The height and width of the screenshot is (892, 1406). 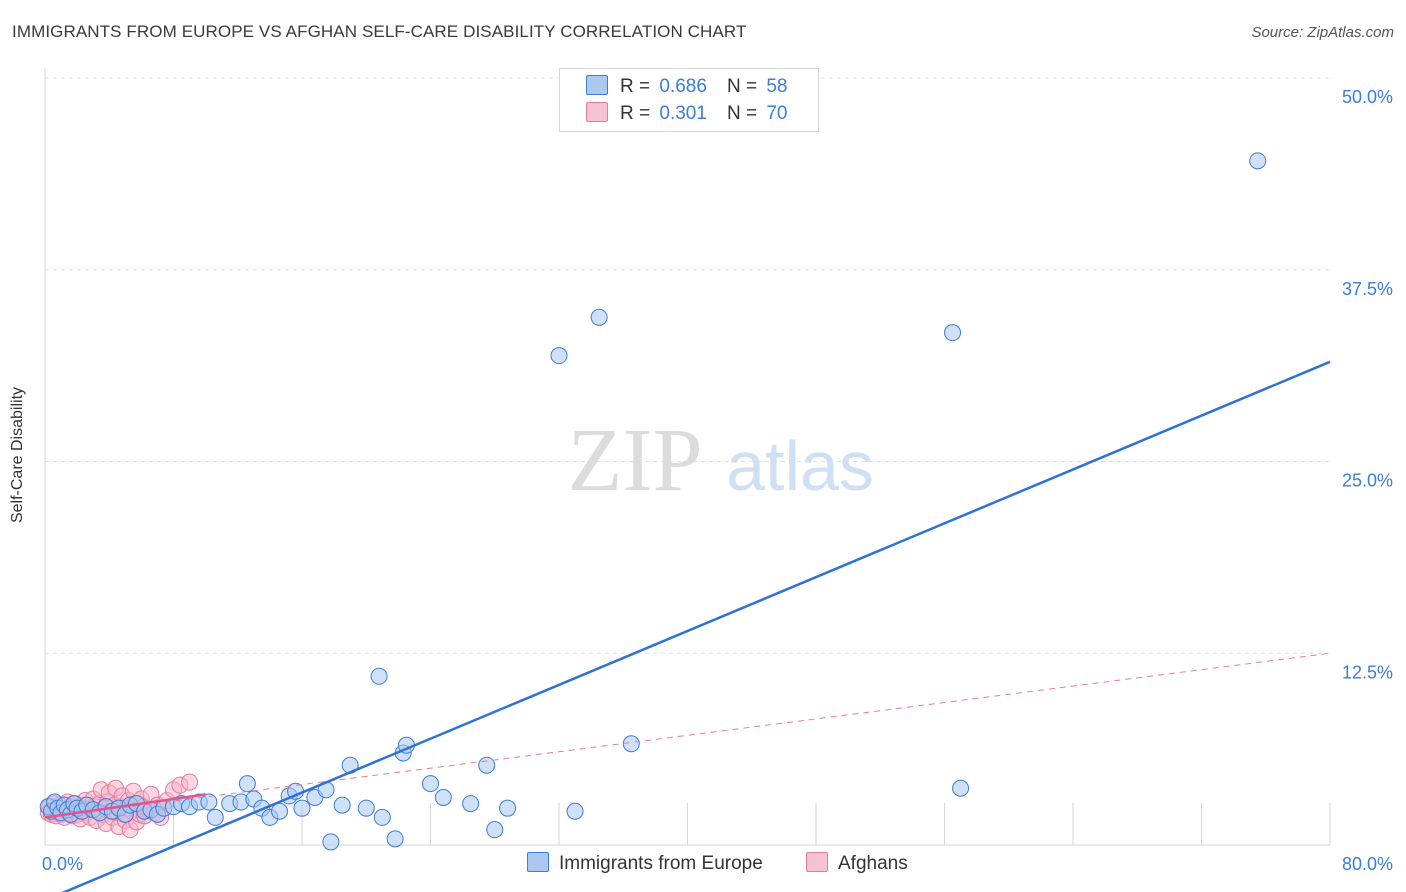 I want to click on afghans-trend-line, so click(x=125, y=806).